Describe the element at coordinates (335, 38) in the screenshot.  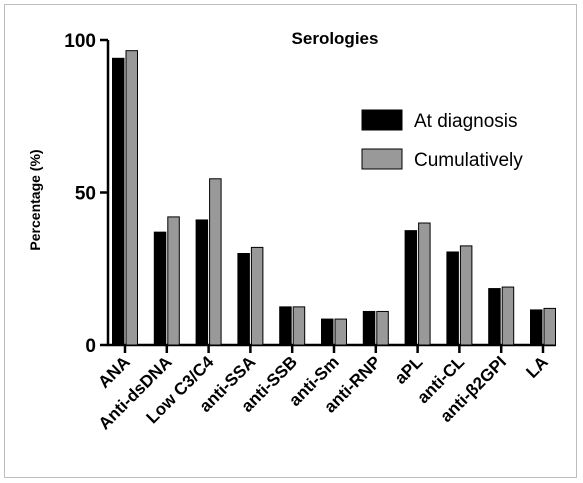
I see `chart-title: Serologies` at that location.